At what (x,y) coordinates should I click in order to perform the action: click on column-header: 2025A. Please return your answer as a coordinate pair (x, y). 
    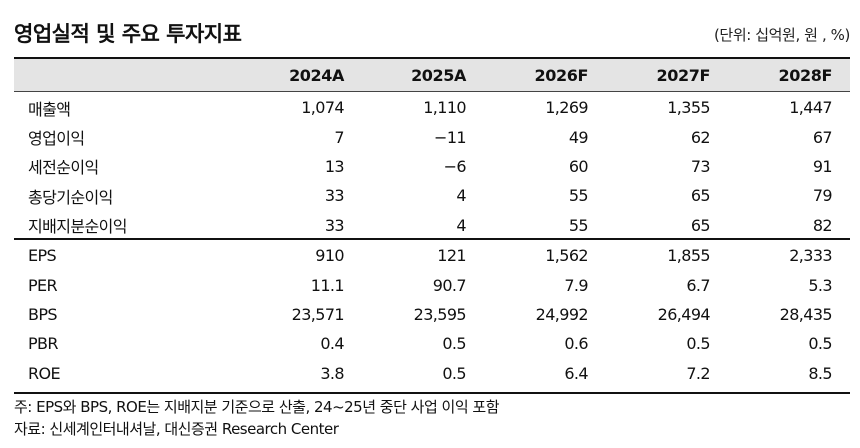
    Looking at the image, I should click on (438, 75).